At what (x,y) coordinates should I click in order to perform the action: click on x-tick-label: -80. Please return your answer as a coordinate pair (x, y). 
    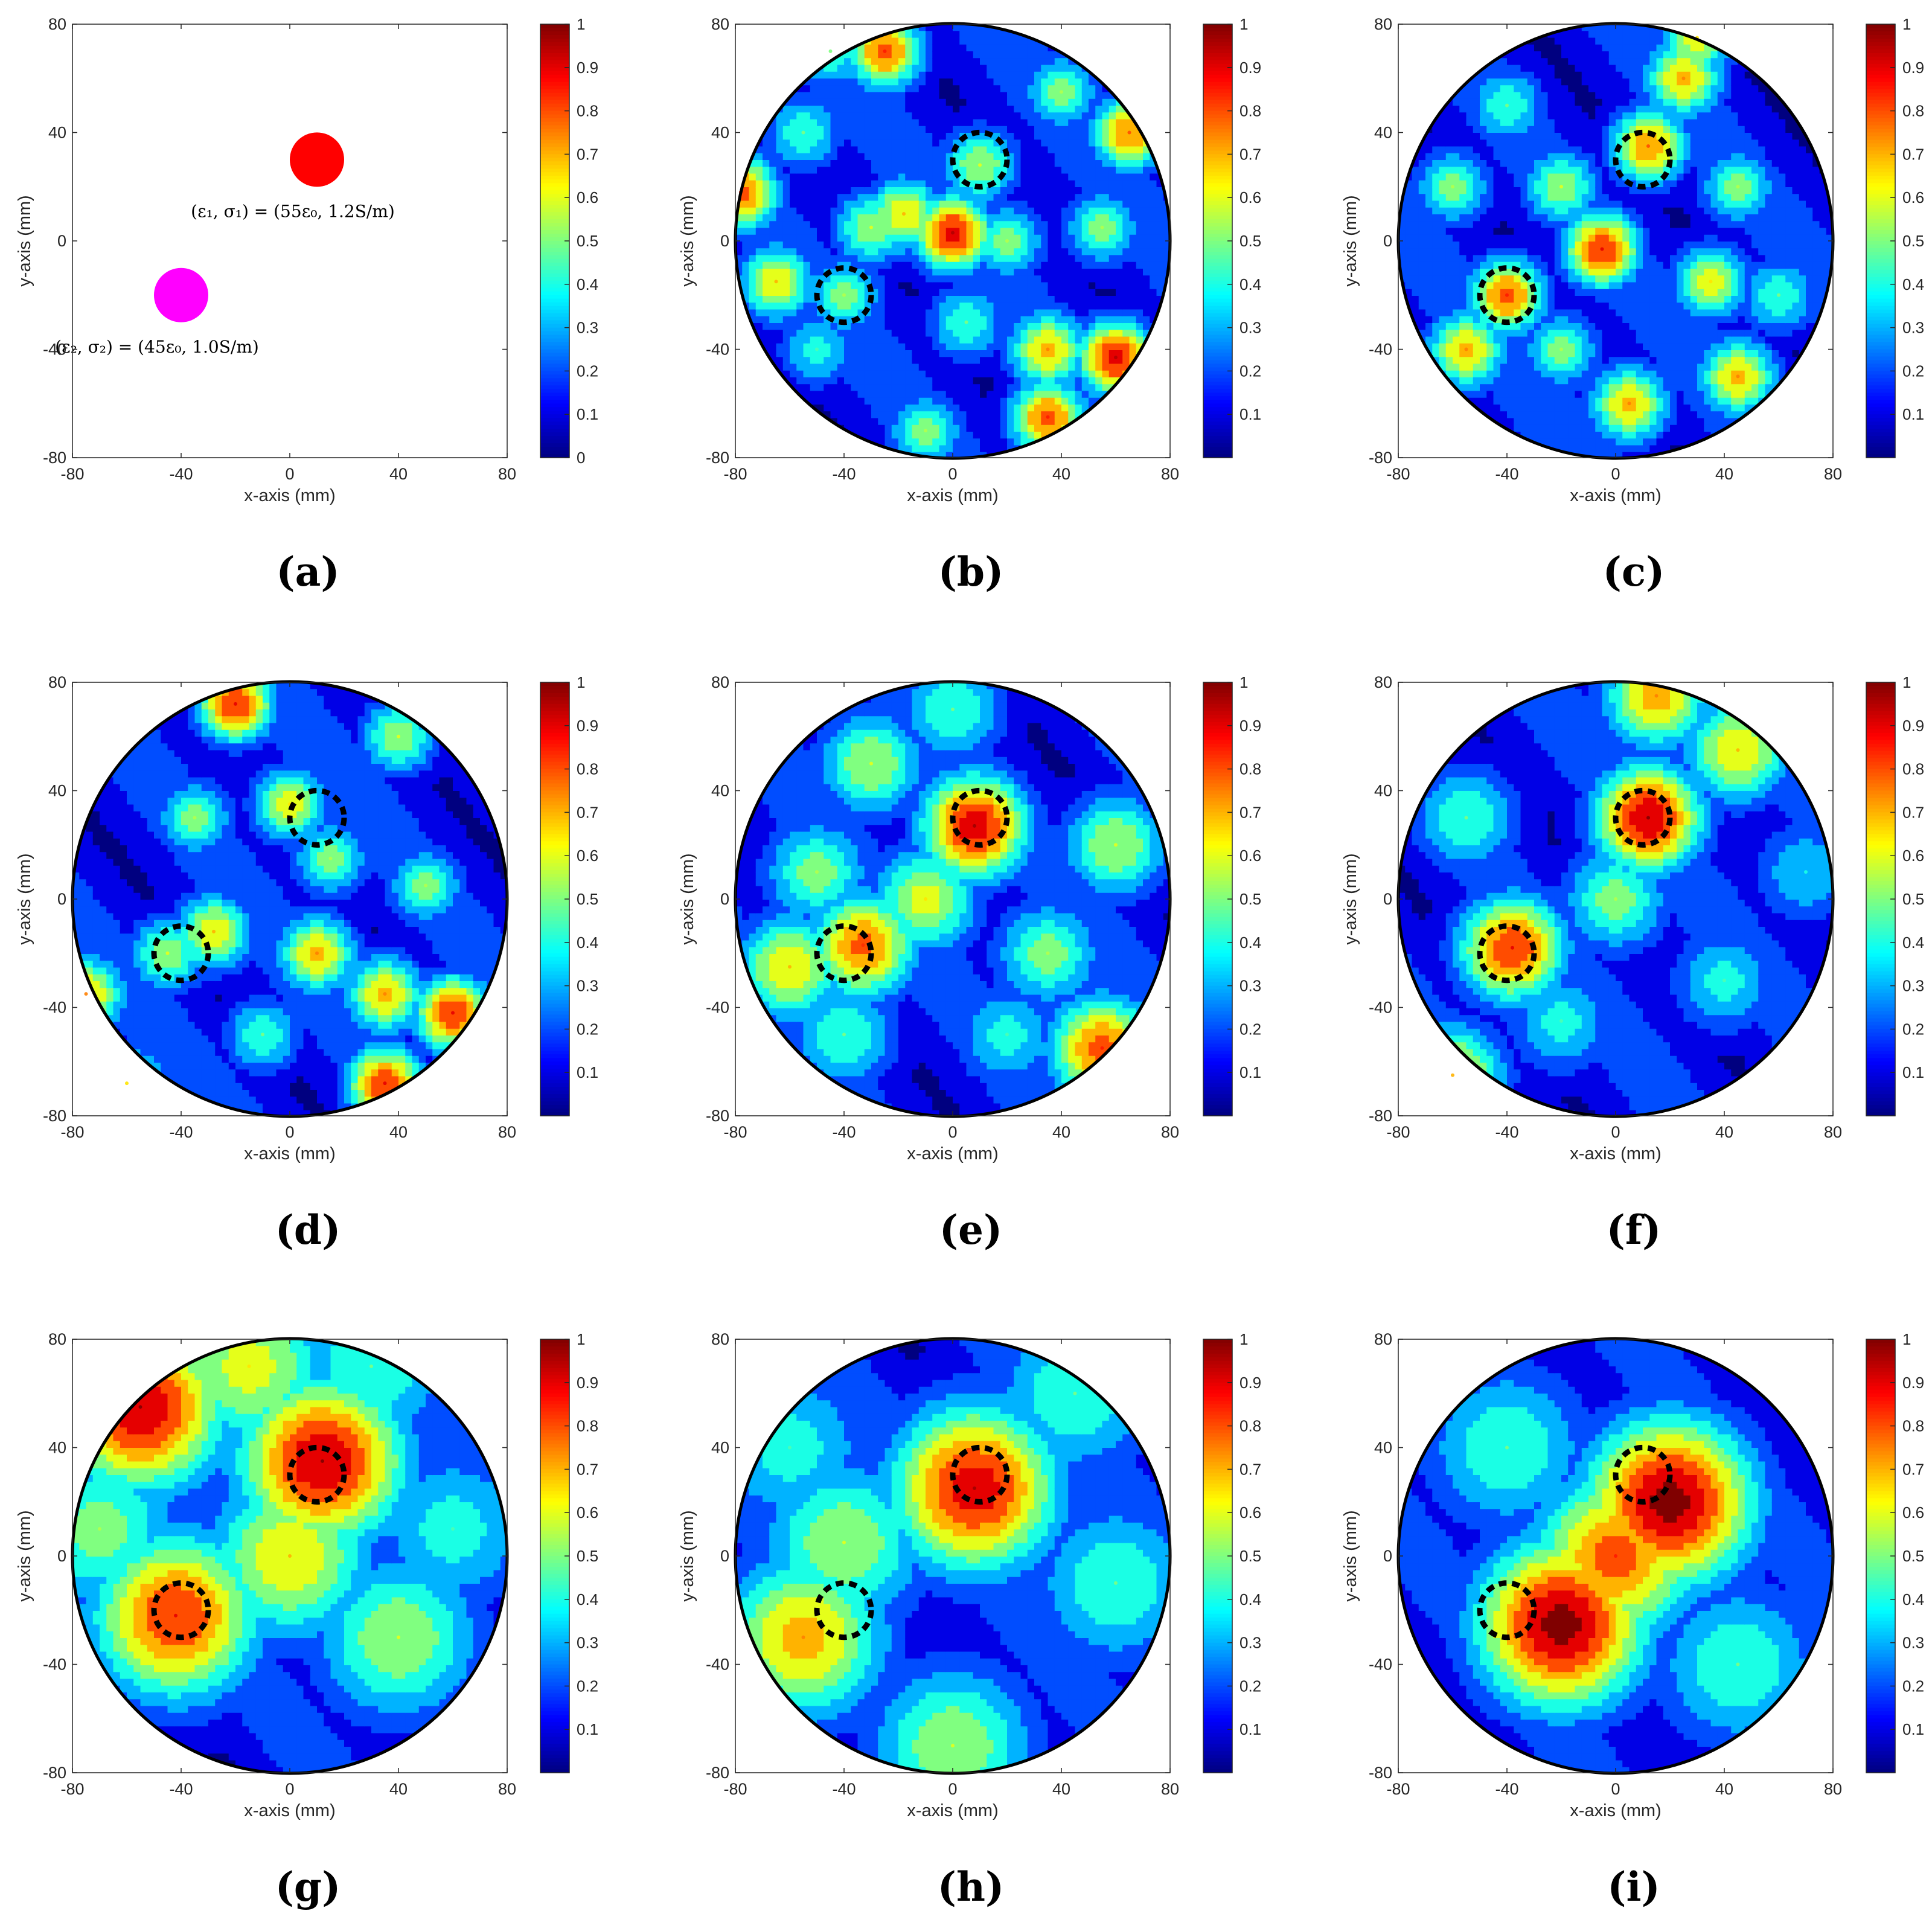
    Looking at the image, I should click on (72, 474).